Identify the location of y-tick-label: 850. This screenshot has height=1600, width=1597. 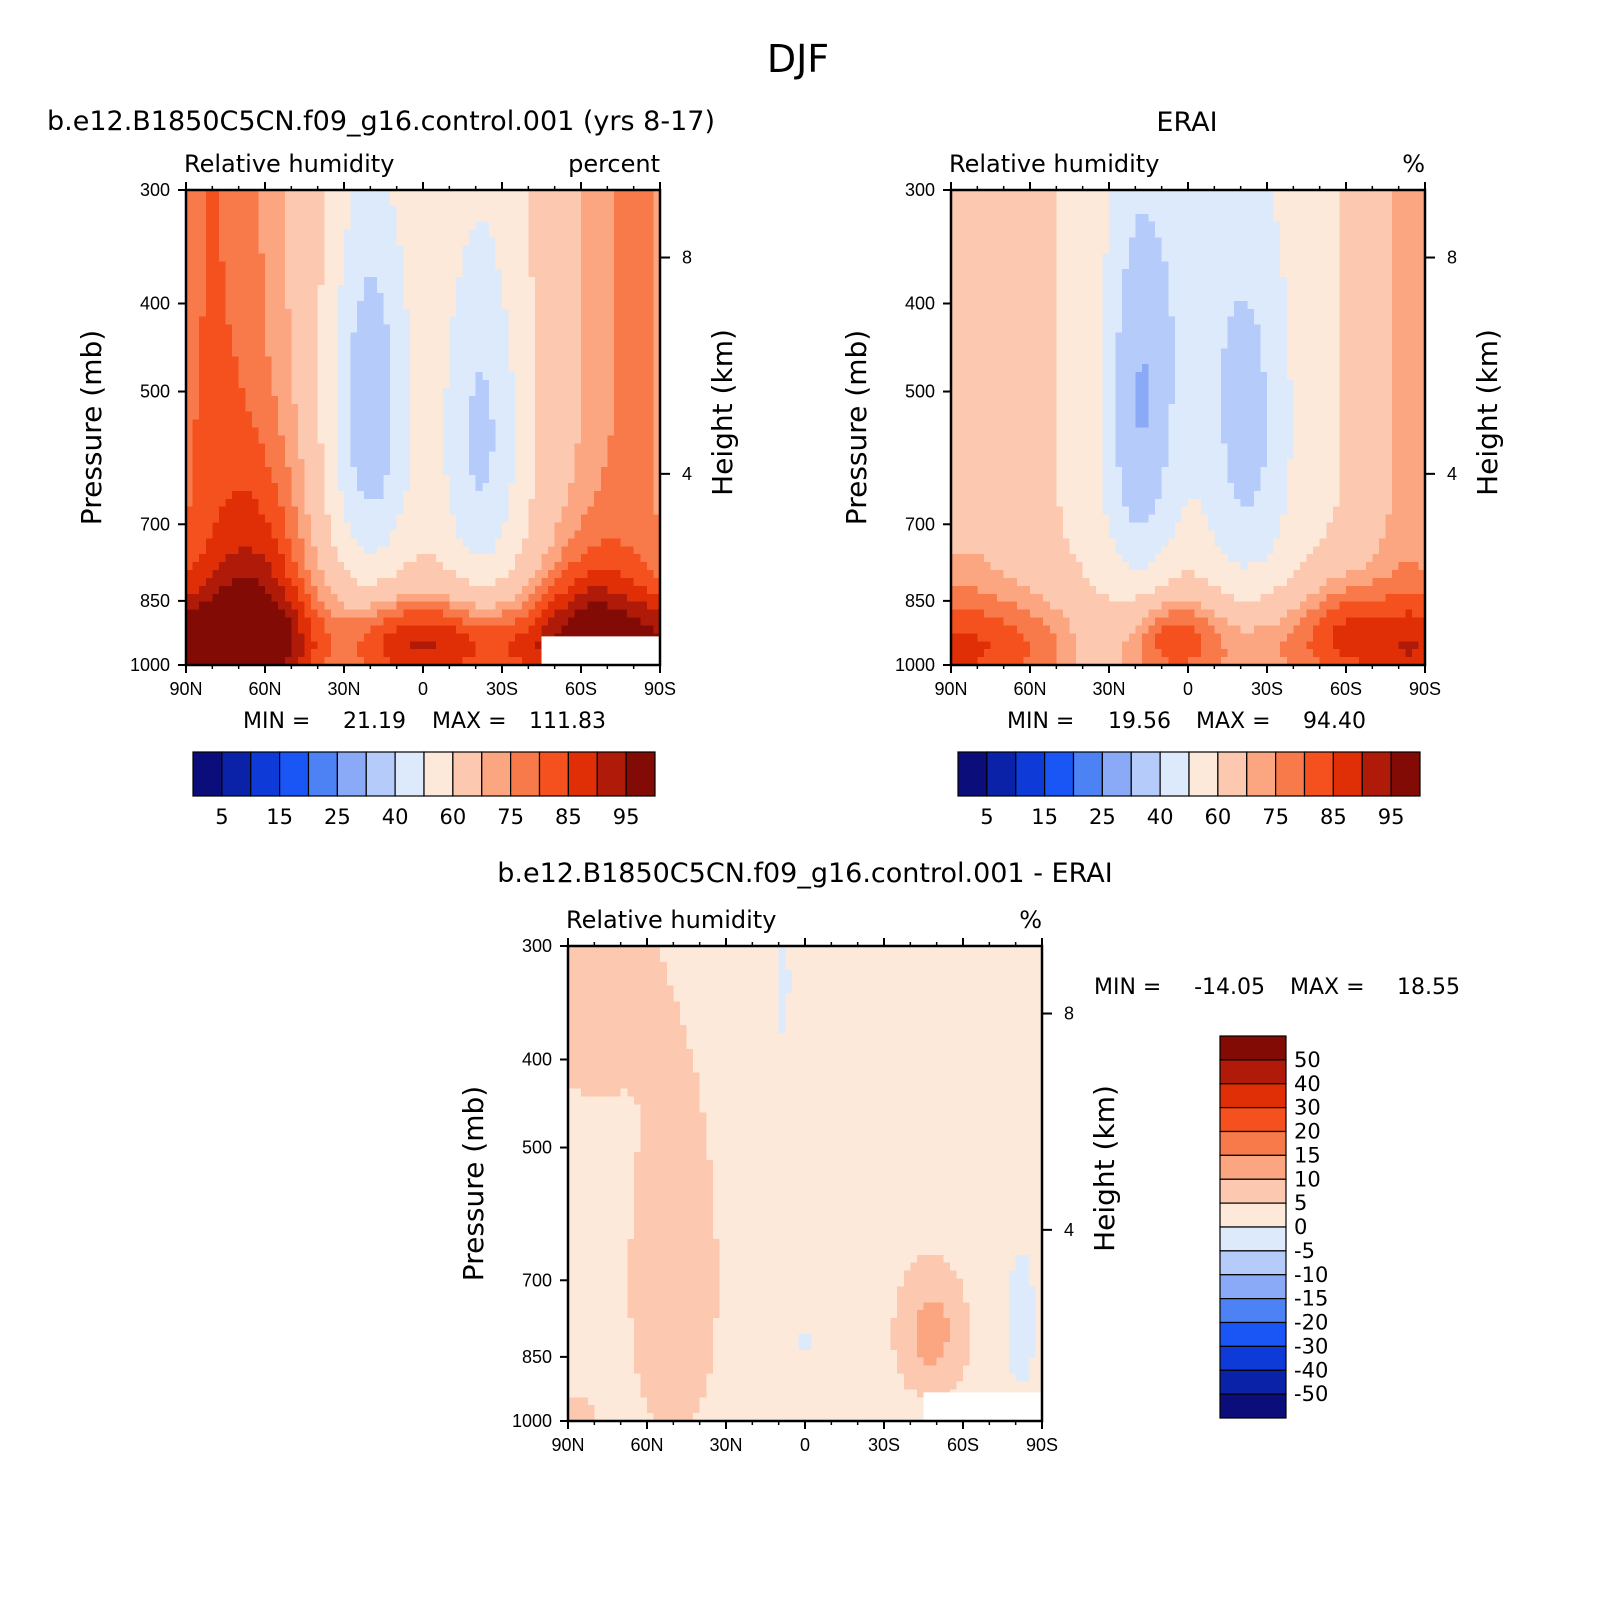
(537, 1357).